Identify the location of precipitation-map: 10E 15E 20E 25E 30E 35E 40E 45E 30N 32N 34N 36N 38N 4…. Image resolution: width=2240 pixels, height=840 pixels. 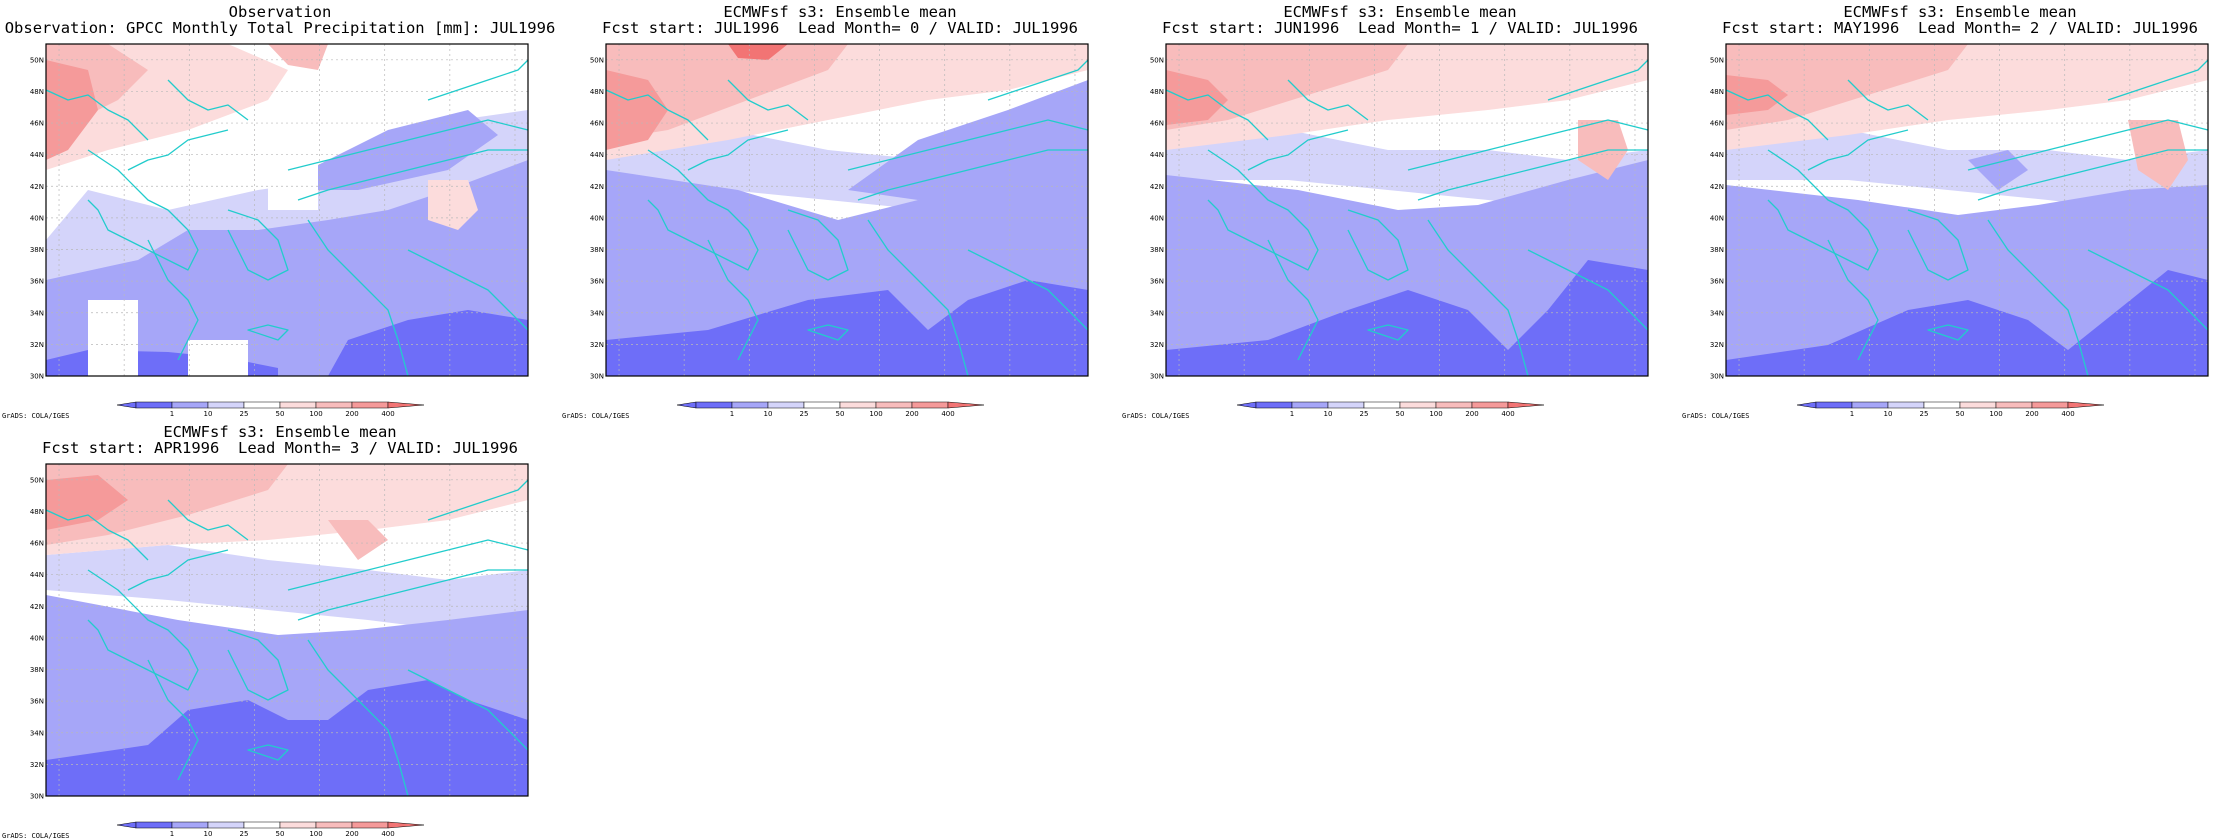
(842, 210).